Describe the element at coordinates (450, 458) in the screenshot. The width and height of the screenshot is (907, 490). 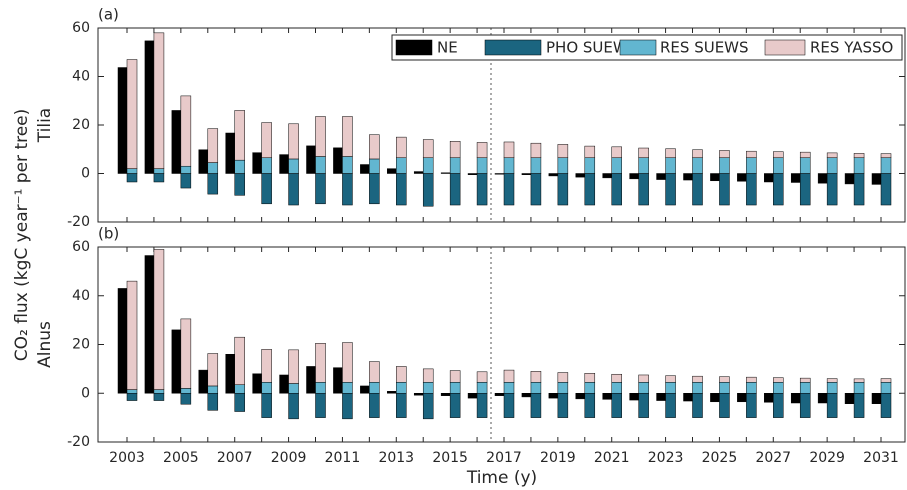
I see `x-tick-label: 2015` at that location.